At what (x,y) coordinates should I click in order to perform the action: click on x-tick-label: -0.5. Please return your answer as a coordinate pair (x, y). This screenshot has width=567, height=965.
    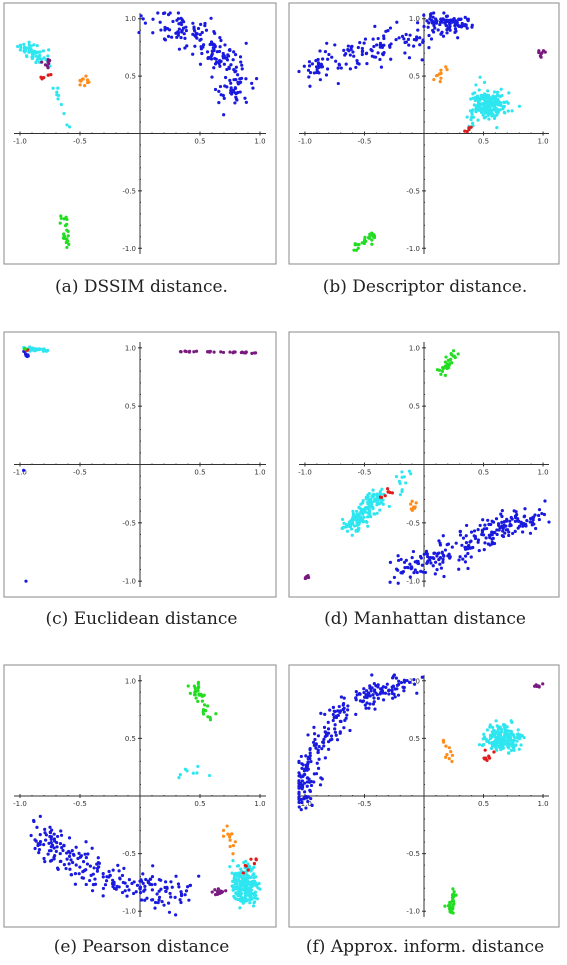
    Looking at the image, I should click on (80, 804).